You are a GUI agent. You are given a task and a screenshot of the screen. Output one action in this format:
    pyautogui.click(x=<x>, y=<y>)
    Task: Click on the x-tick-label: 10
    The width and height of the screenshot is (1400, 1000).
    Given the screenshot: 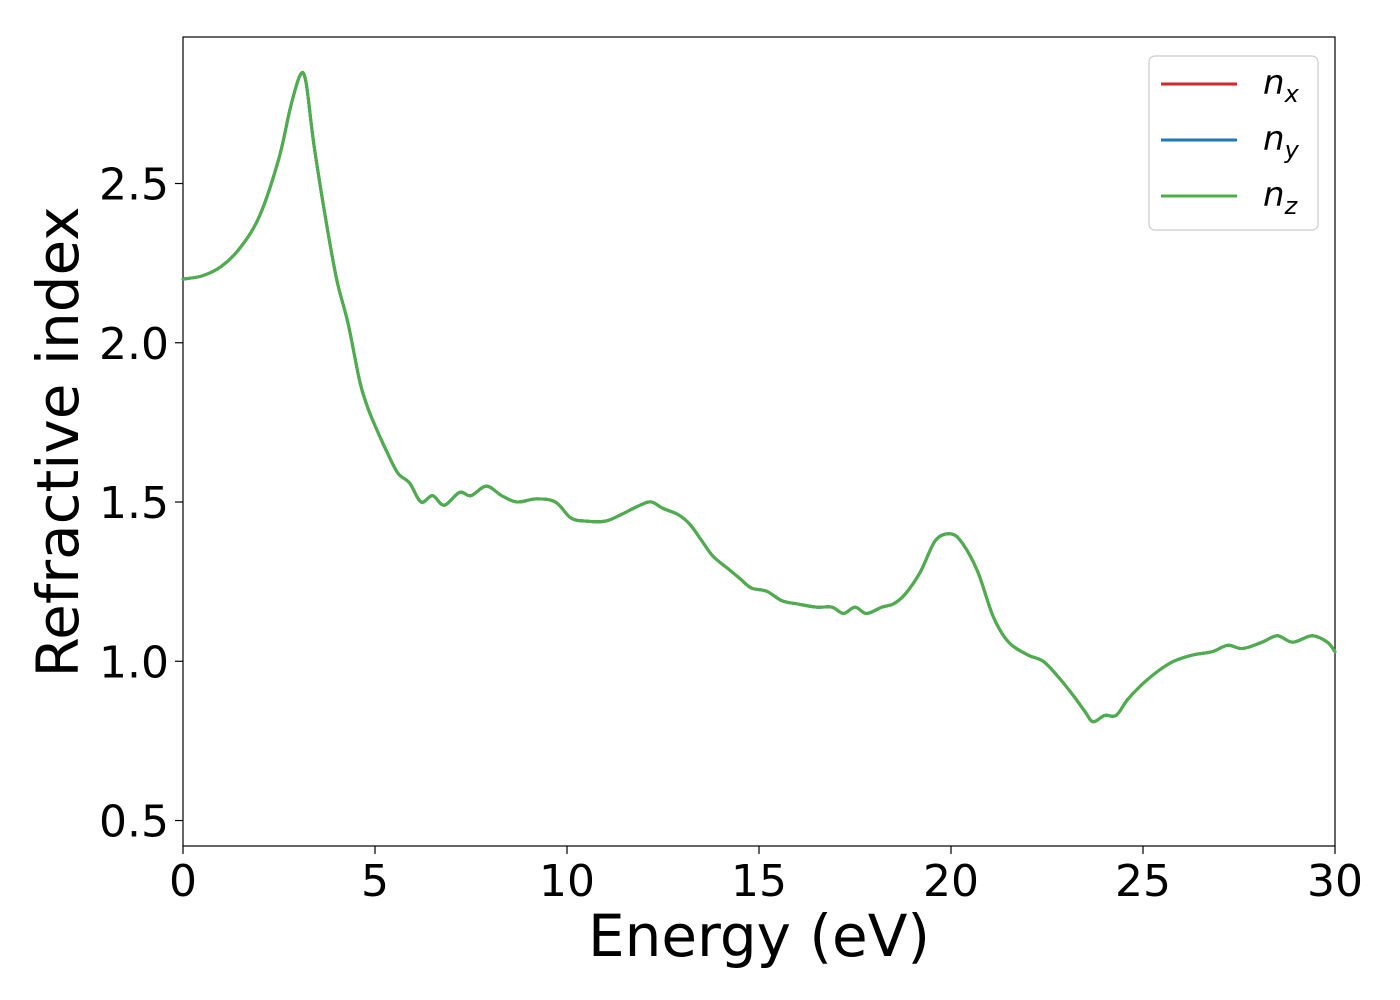 What is the action you would take?
    pyautogui.click(x=567, y=881)
    